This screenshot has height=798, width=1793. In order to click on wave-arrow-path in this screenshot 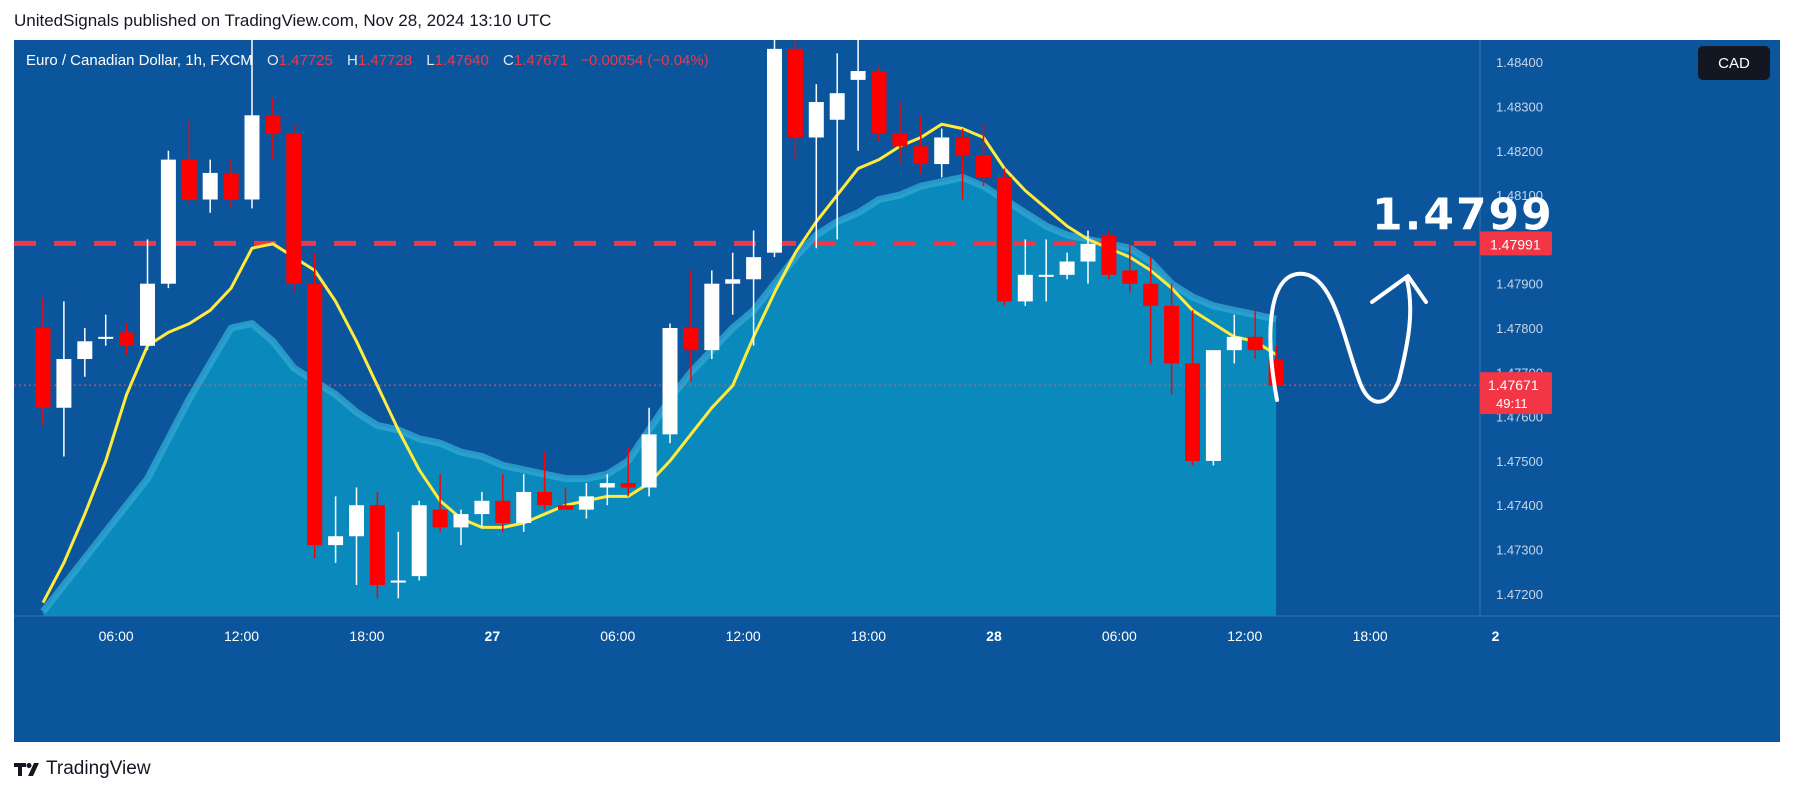, I will do `click(1340, 337)`.